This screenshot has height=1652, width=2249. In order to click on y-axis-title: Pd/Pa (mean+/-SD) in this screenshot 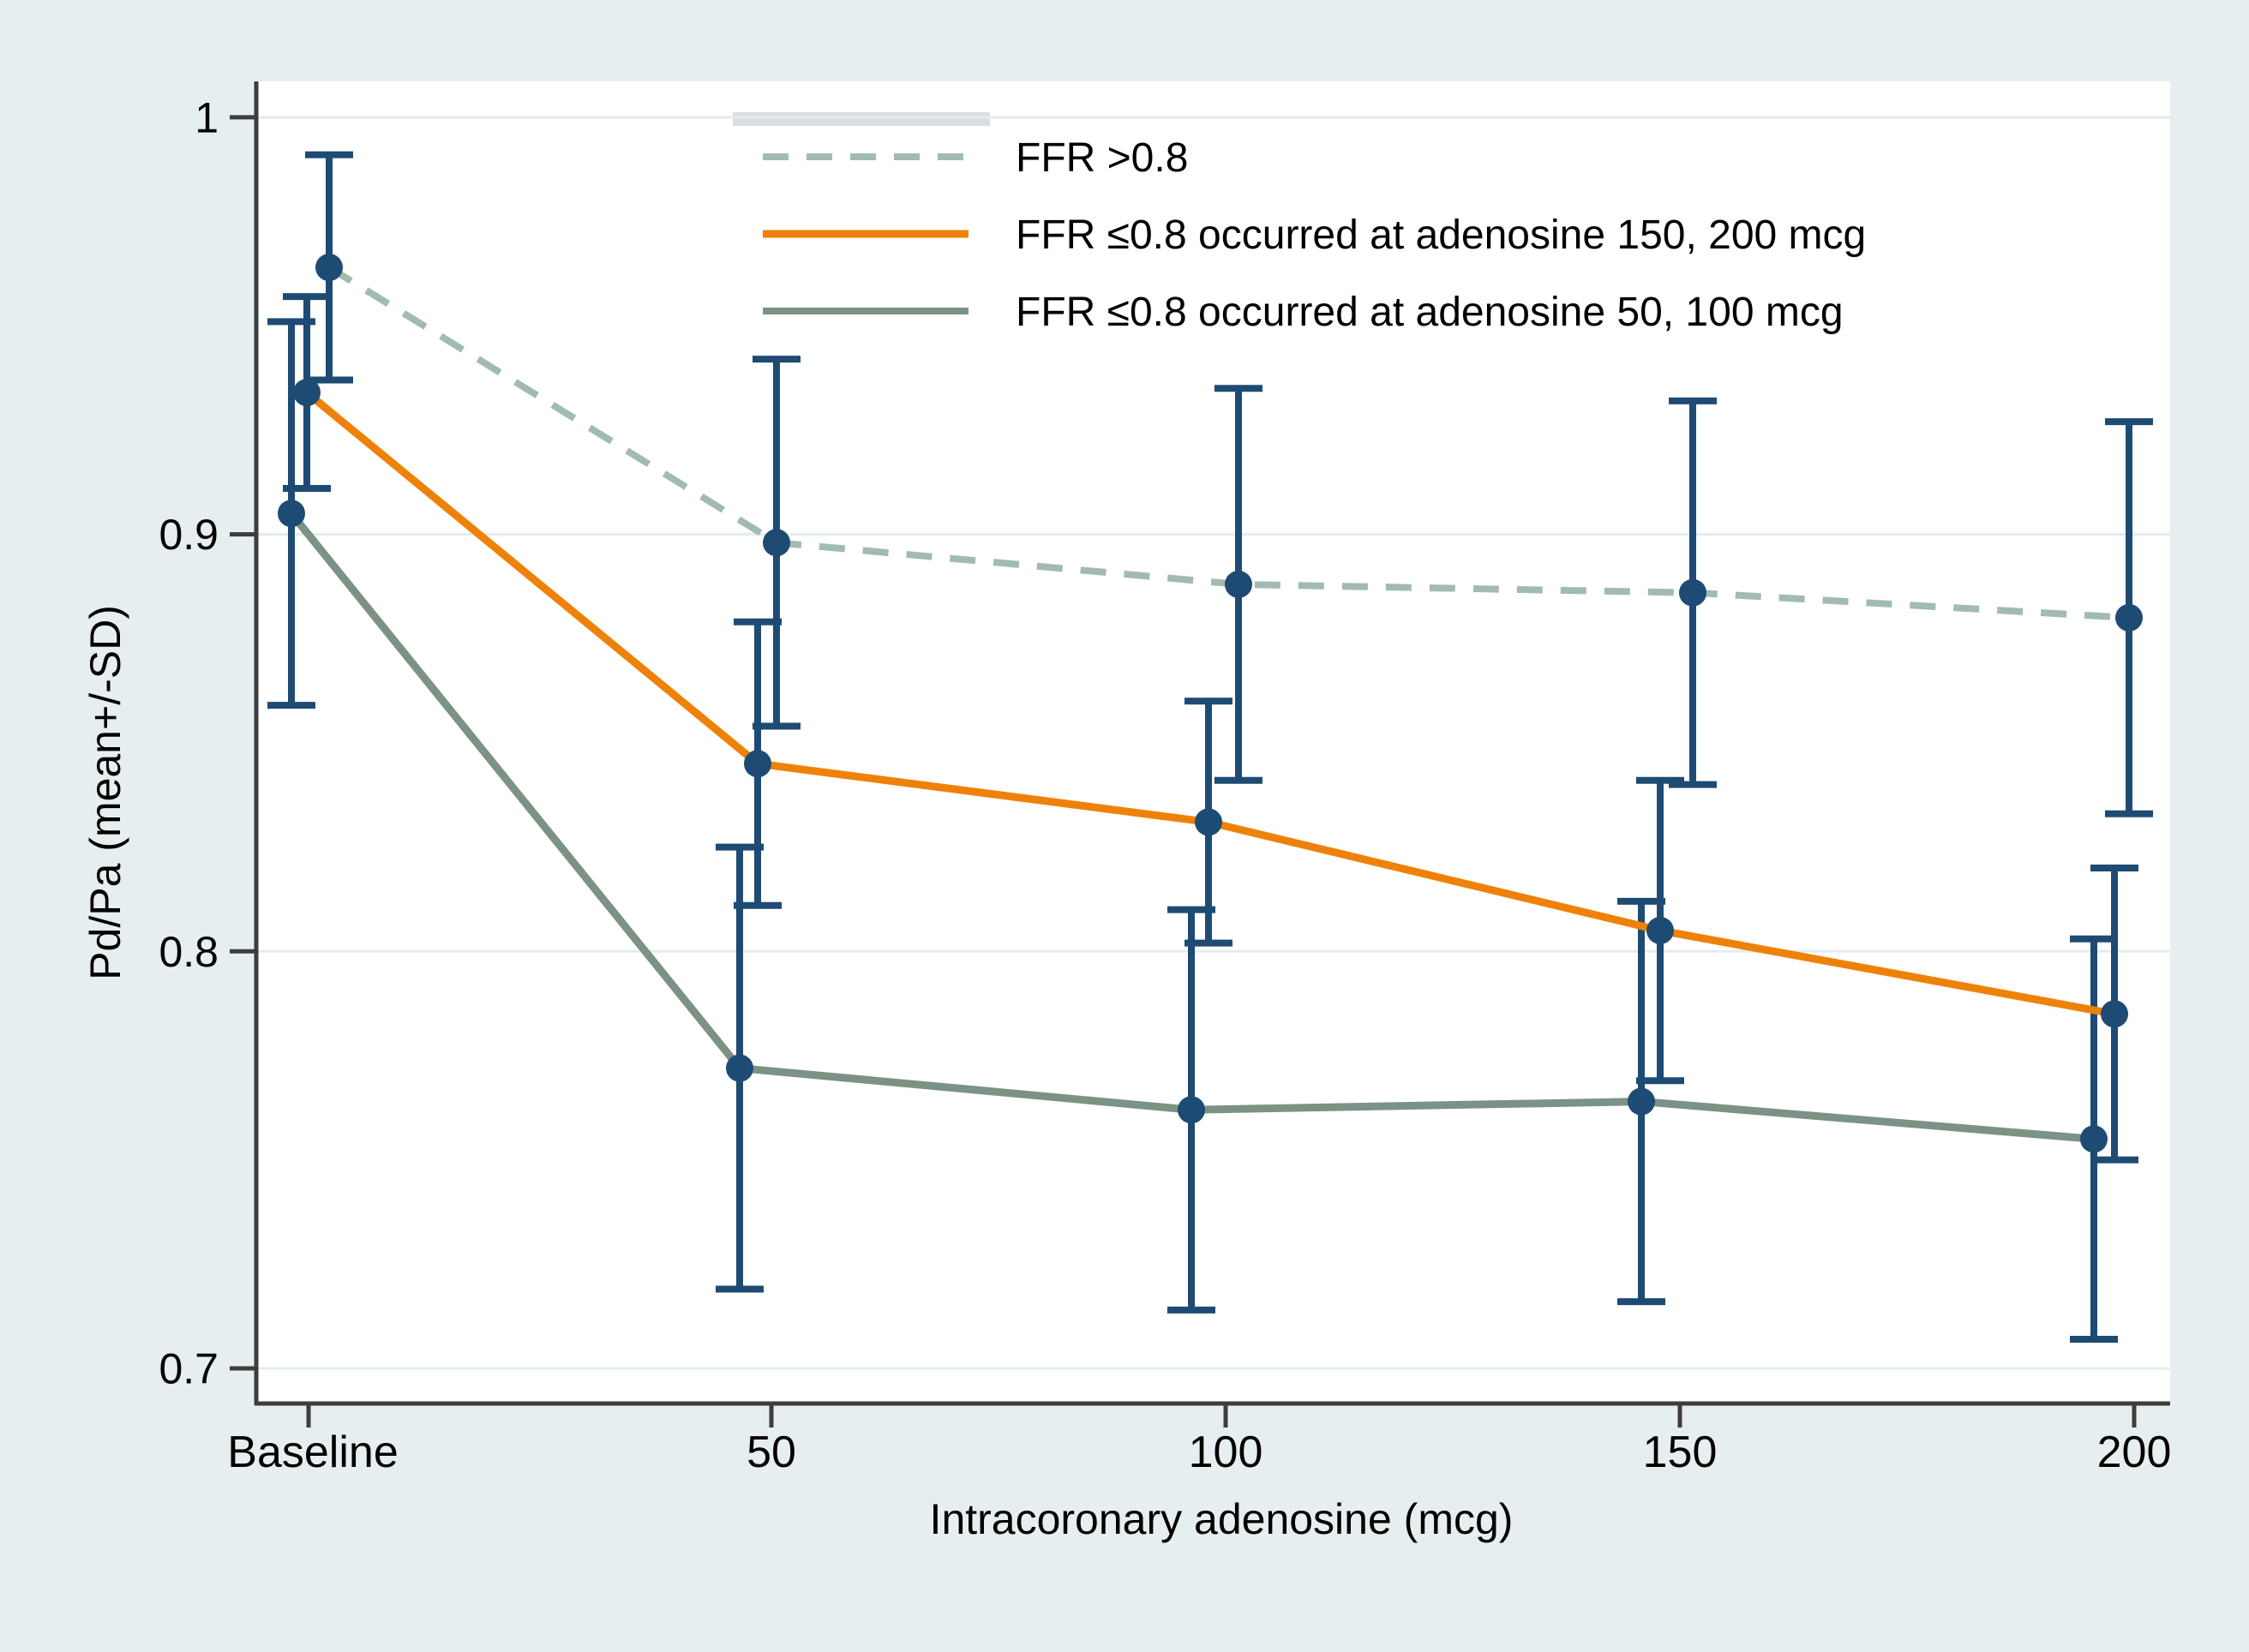, I will do `click(105, 792)`.